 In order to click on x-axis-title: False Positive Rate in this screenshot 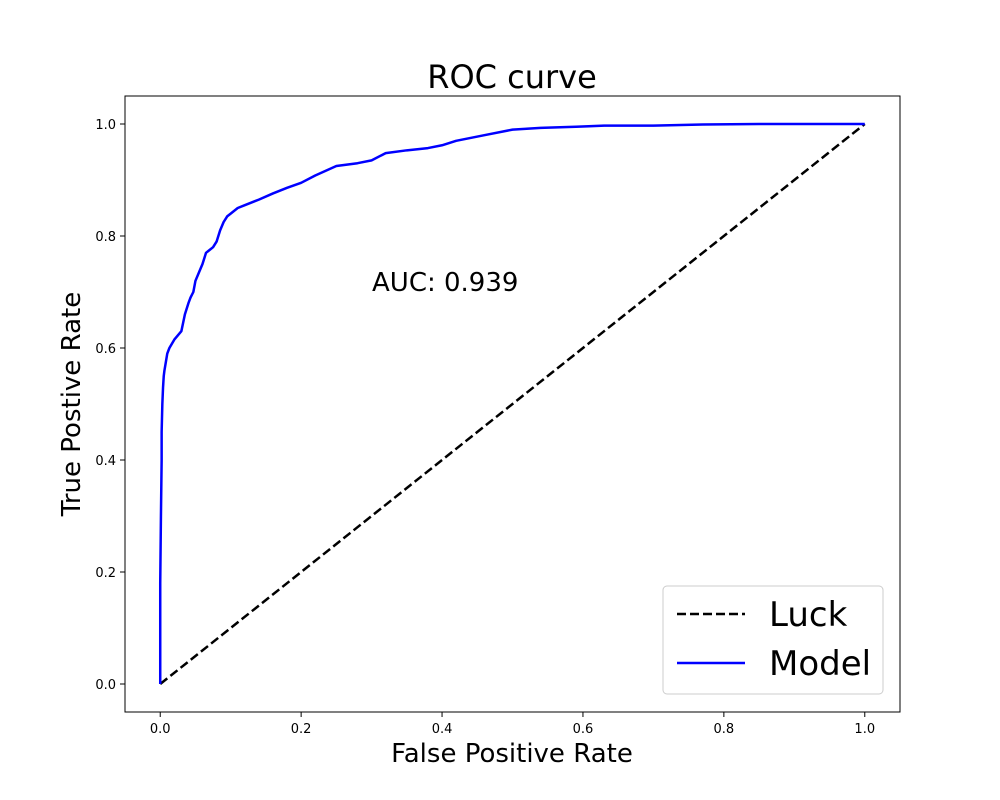, I will do `click(512, 754)`.